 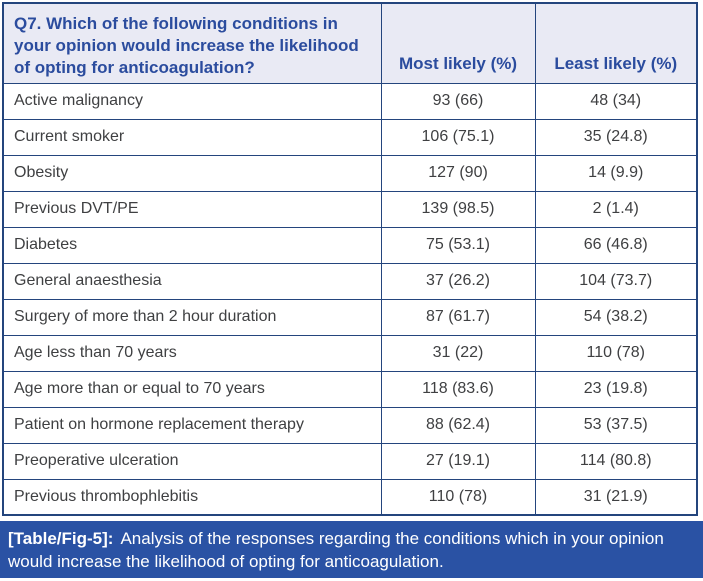 I want to click on most-likely-cell: 127 (90), so click(x=458, y=173).